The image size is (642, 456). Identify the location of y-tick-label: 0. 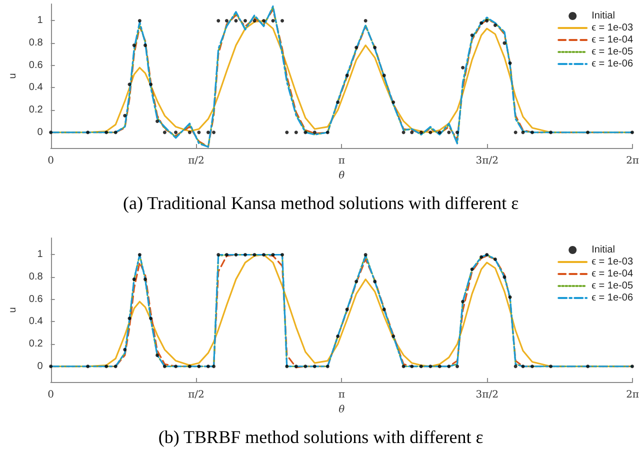
(40, 132).